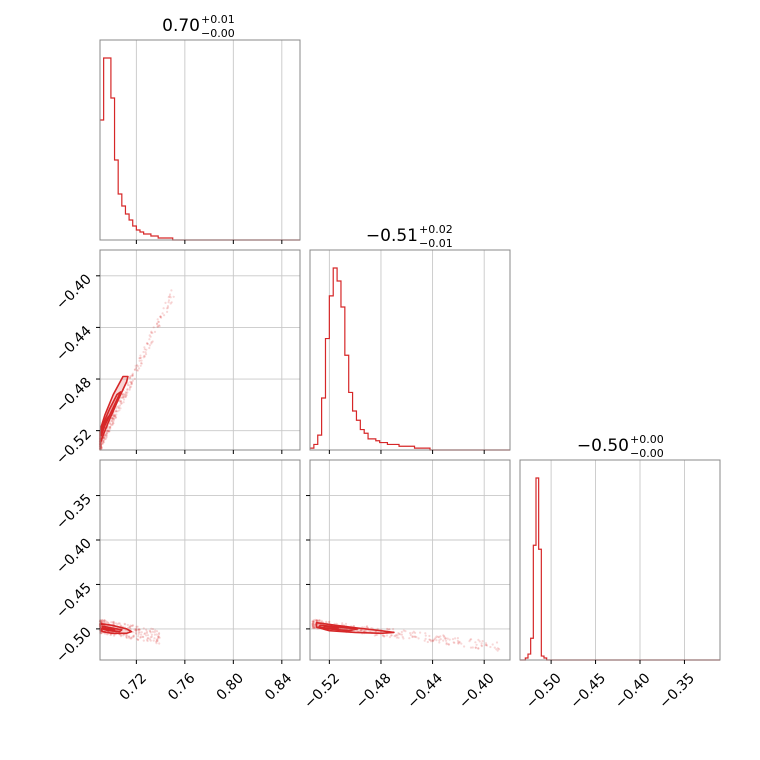  What do you see at coordinates (230, 686) in the screenshot?
I see `xtick-label-p0-2: 0.80` at bounding box center [230, 686].